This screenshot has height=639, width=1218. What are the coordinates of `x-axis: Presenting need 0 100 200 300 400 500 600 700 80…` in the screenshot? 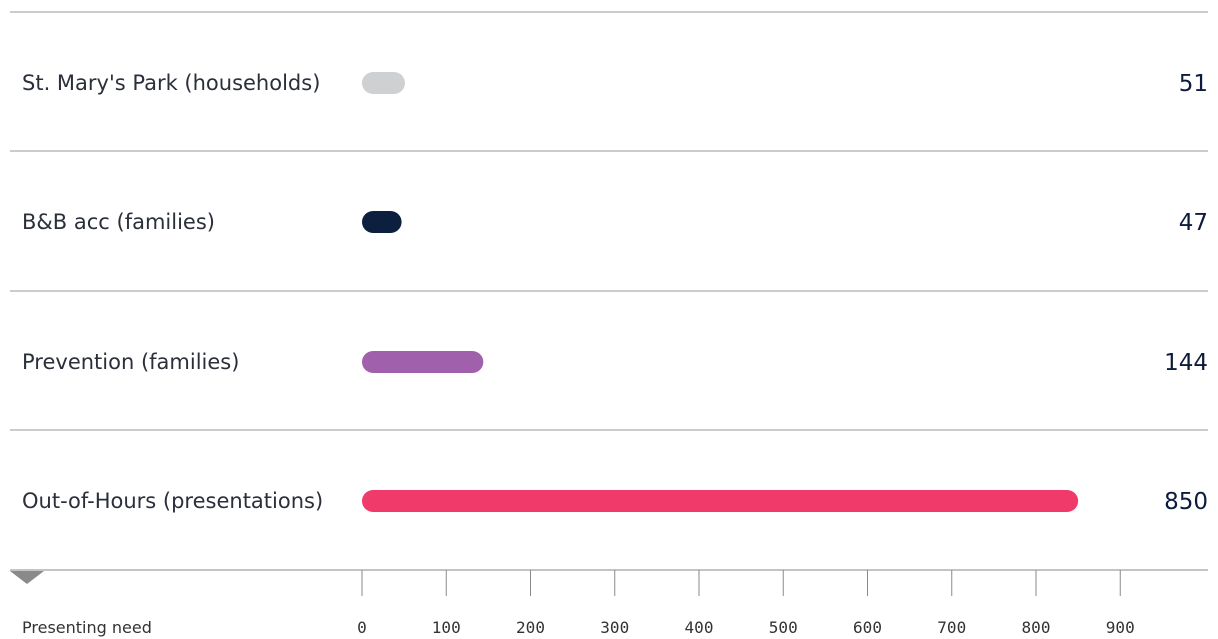 It's located at (609, 603).